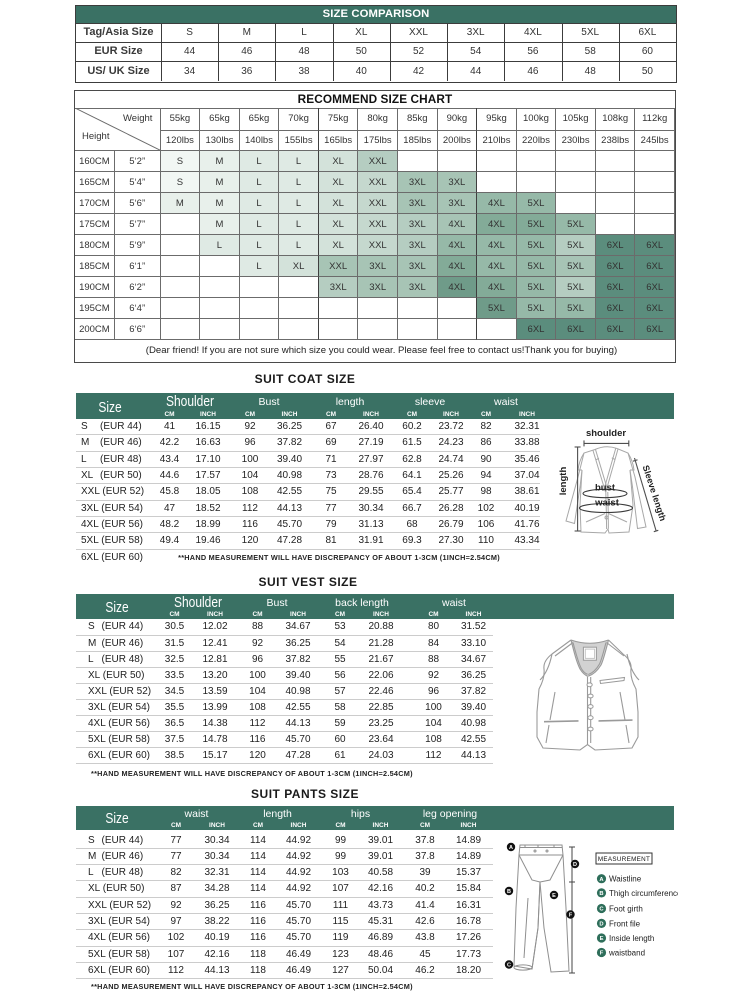 Image resolution: width=750 pixels, height=1000 pixels. I want to click on svg-text: Waistline, so click(625, 879).